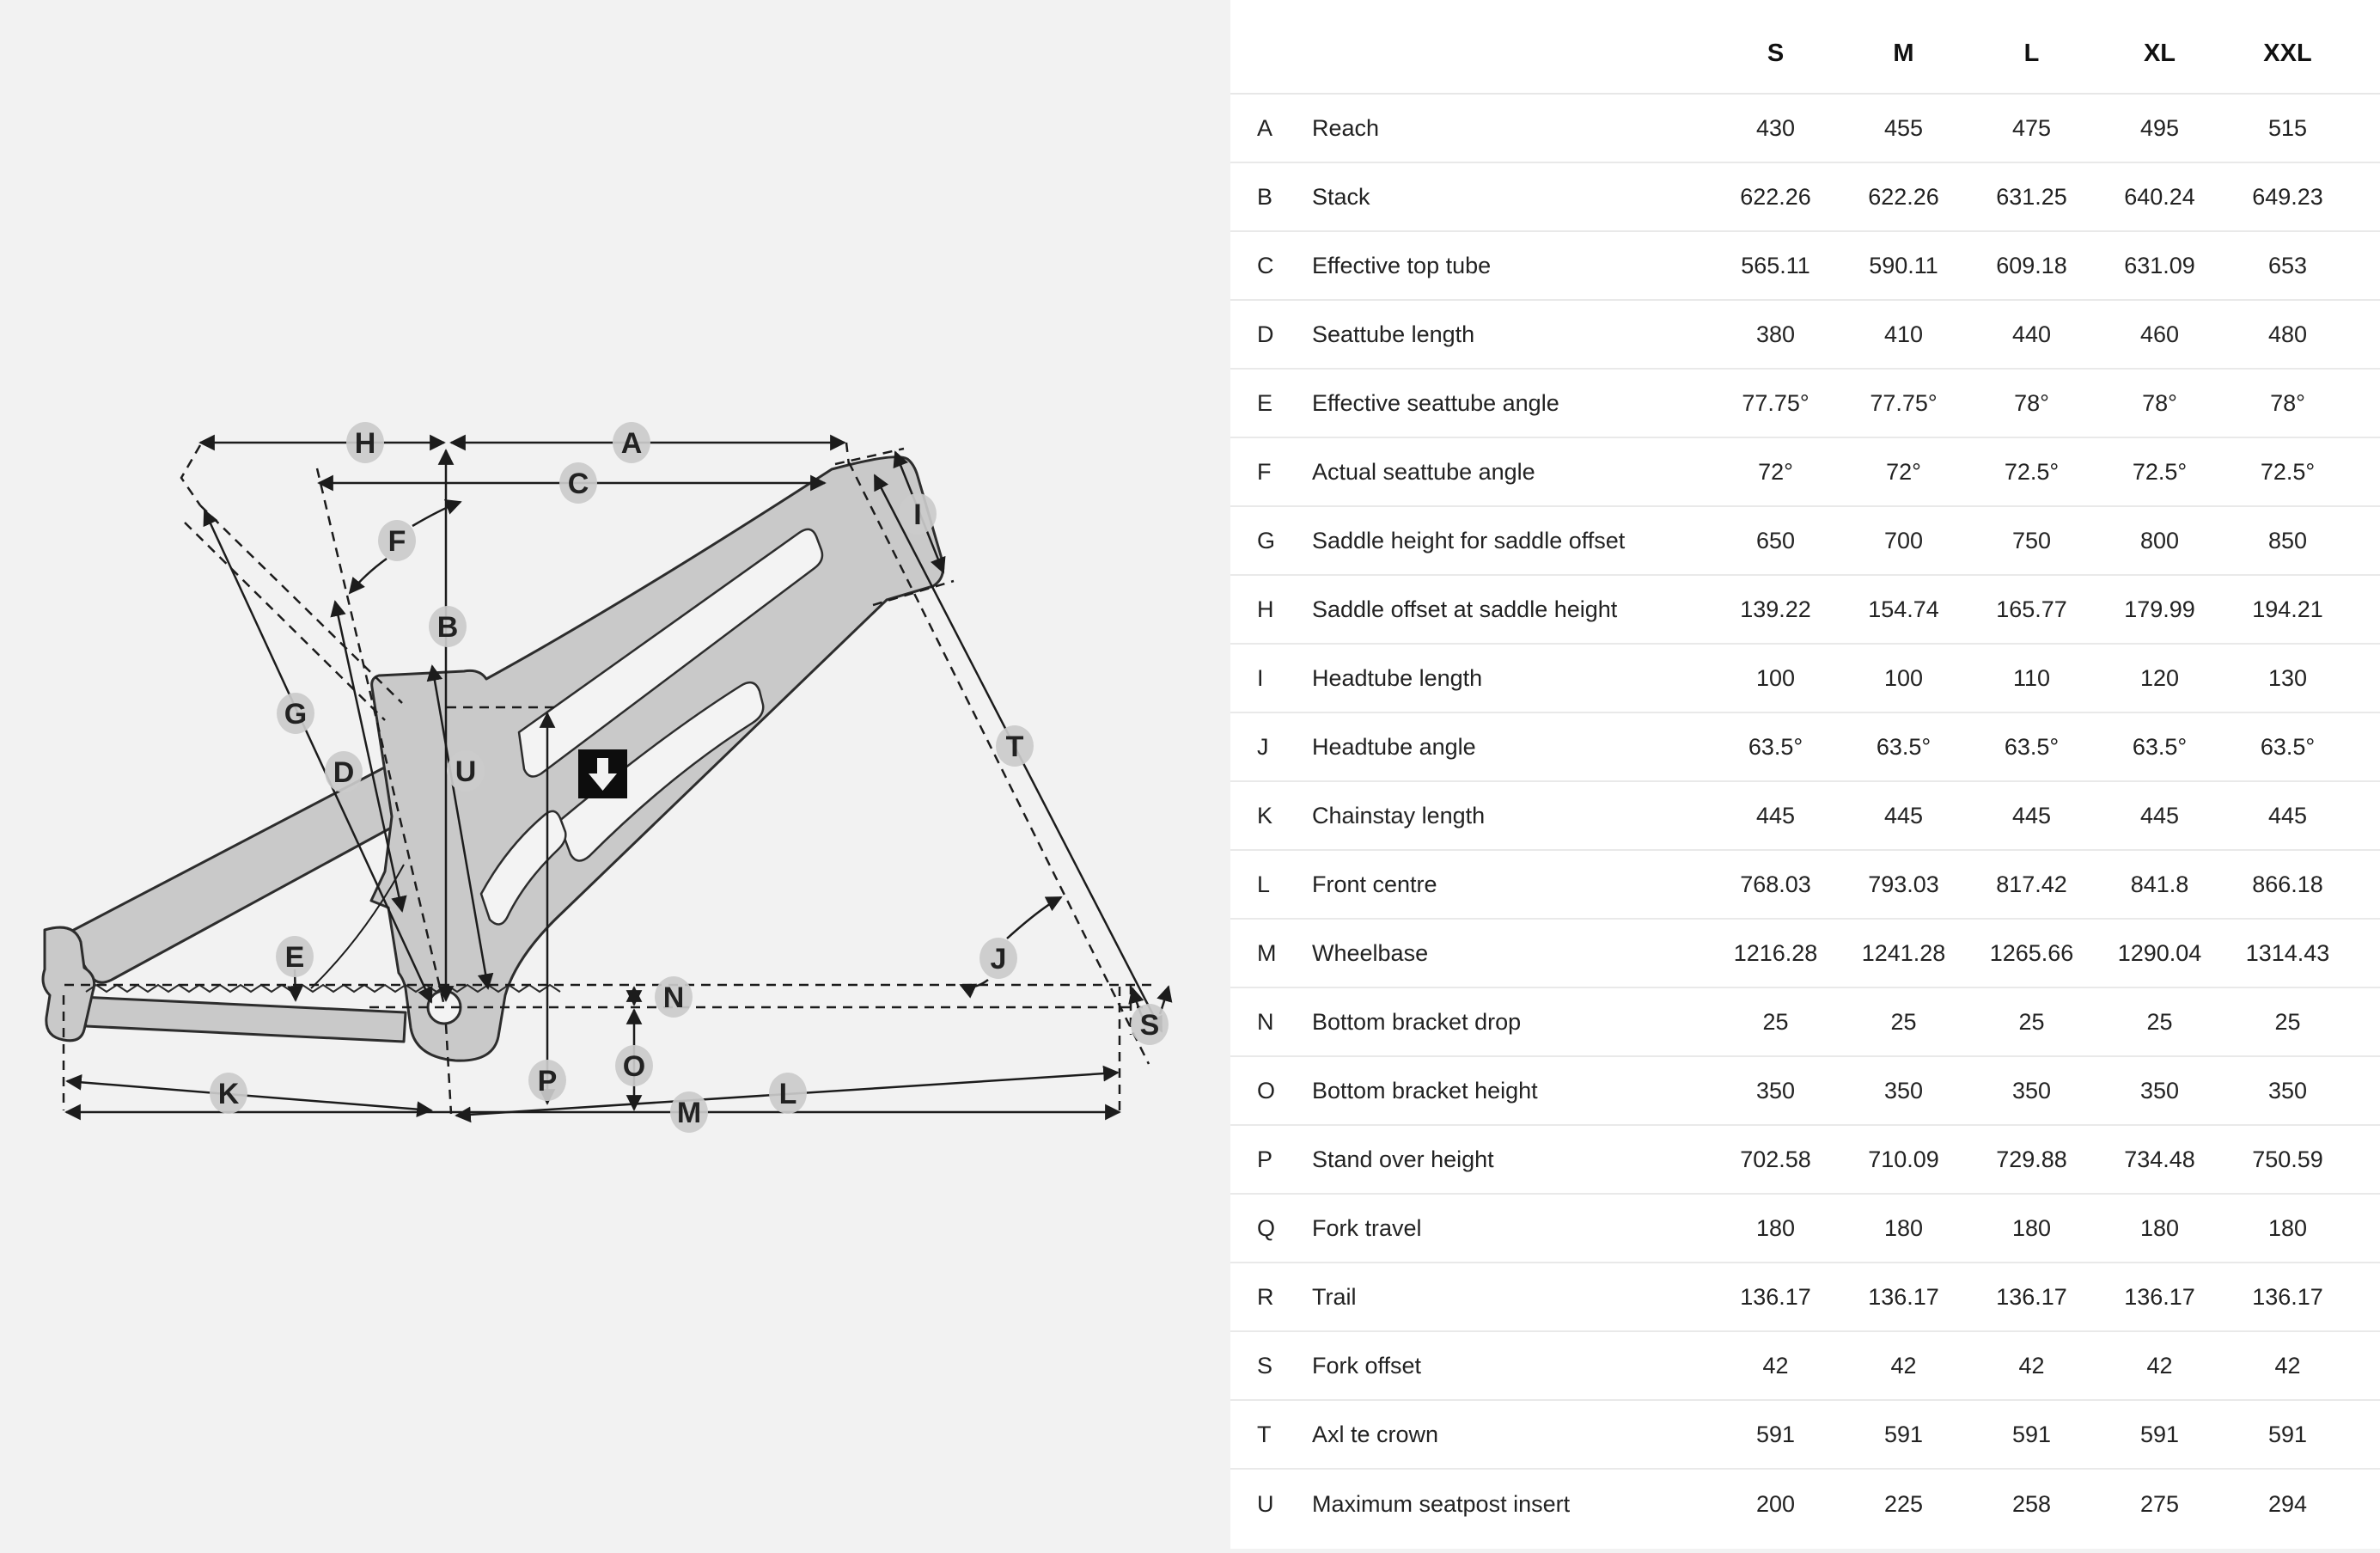 The image size is (2380, 1553). Describe the element at coordinates (1370, 952) in the screenshot. I see `row-label: Wheelbase` at that location.